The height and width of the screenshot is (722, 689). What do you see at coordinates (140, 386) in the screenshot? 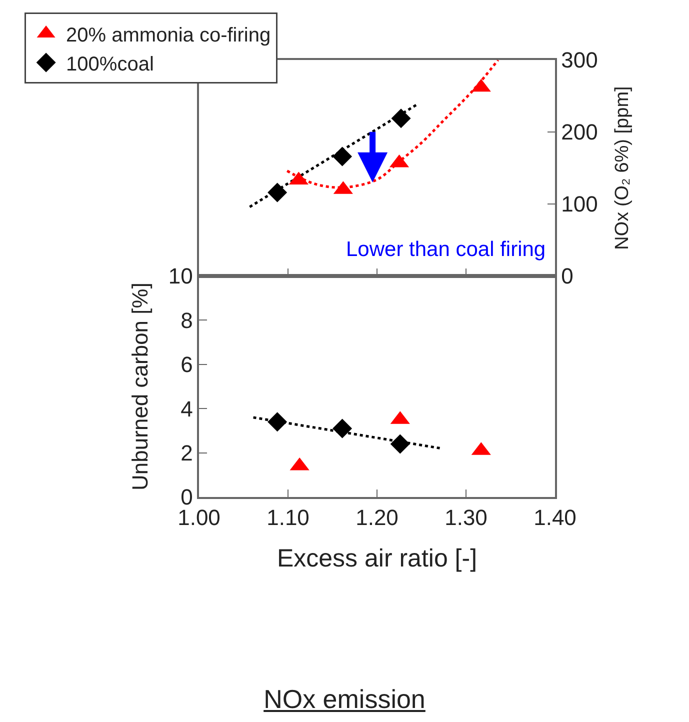
I see `y-axis-title: Unburned carbon [%]` at bounding box center [140, 386].